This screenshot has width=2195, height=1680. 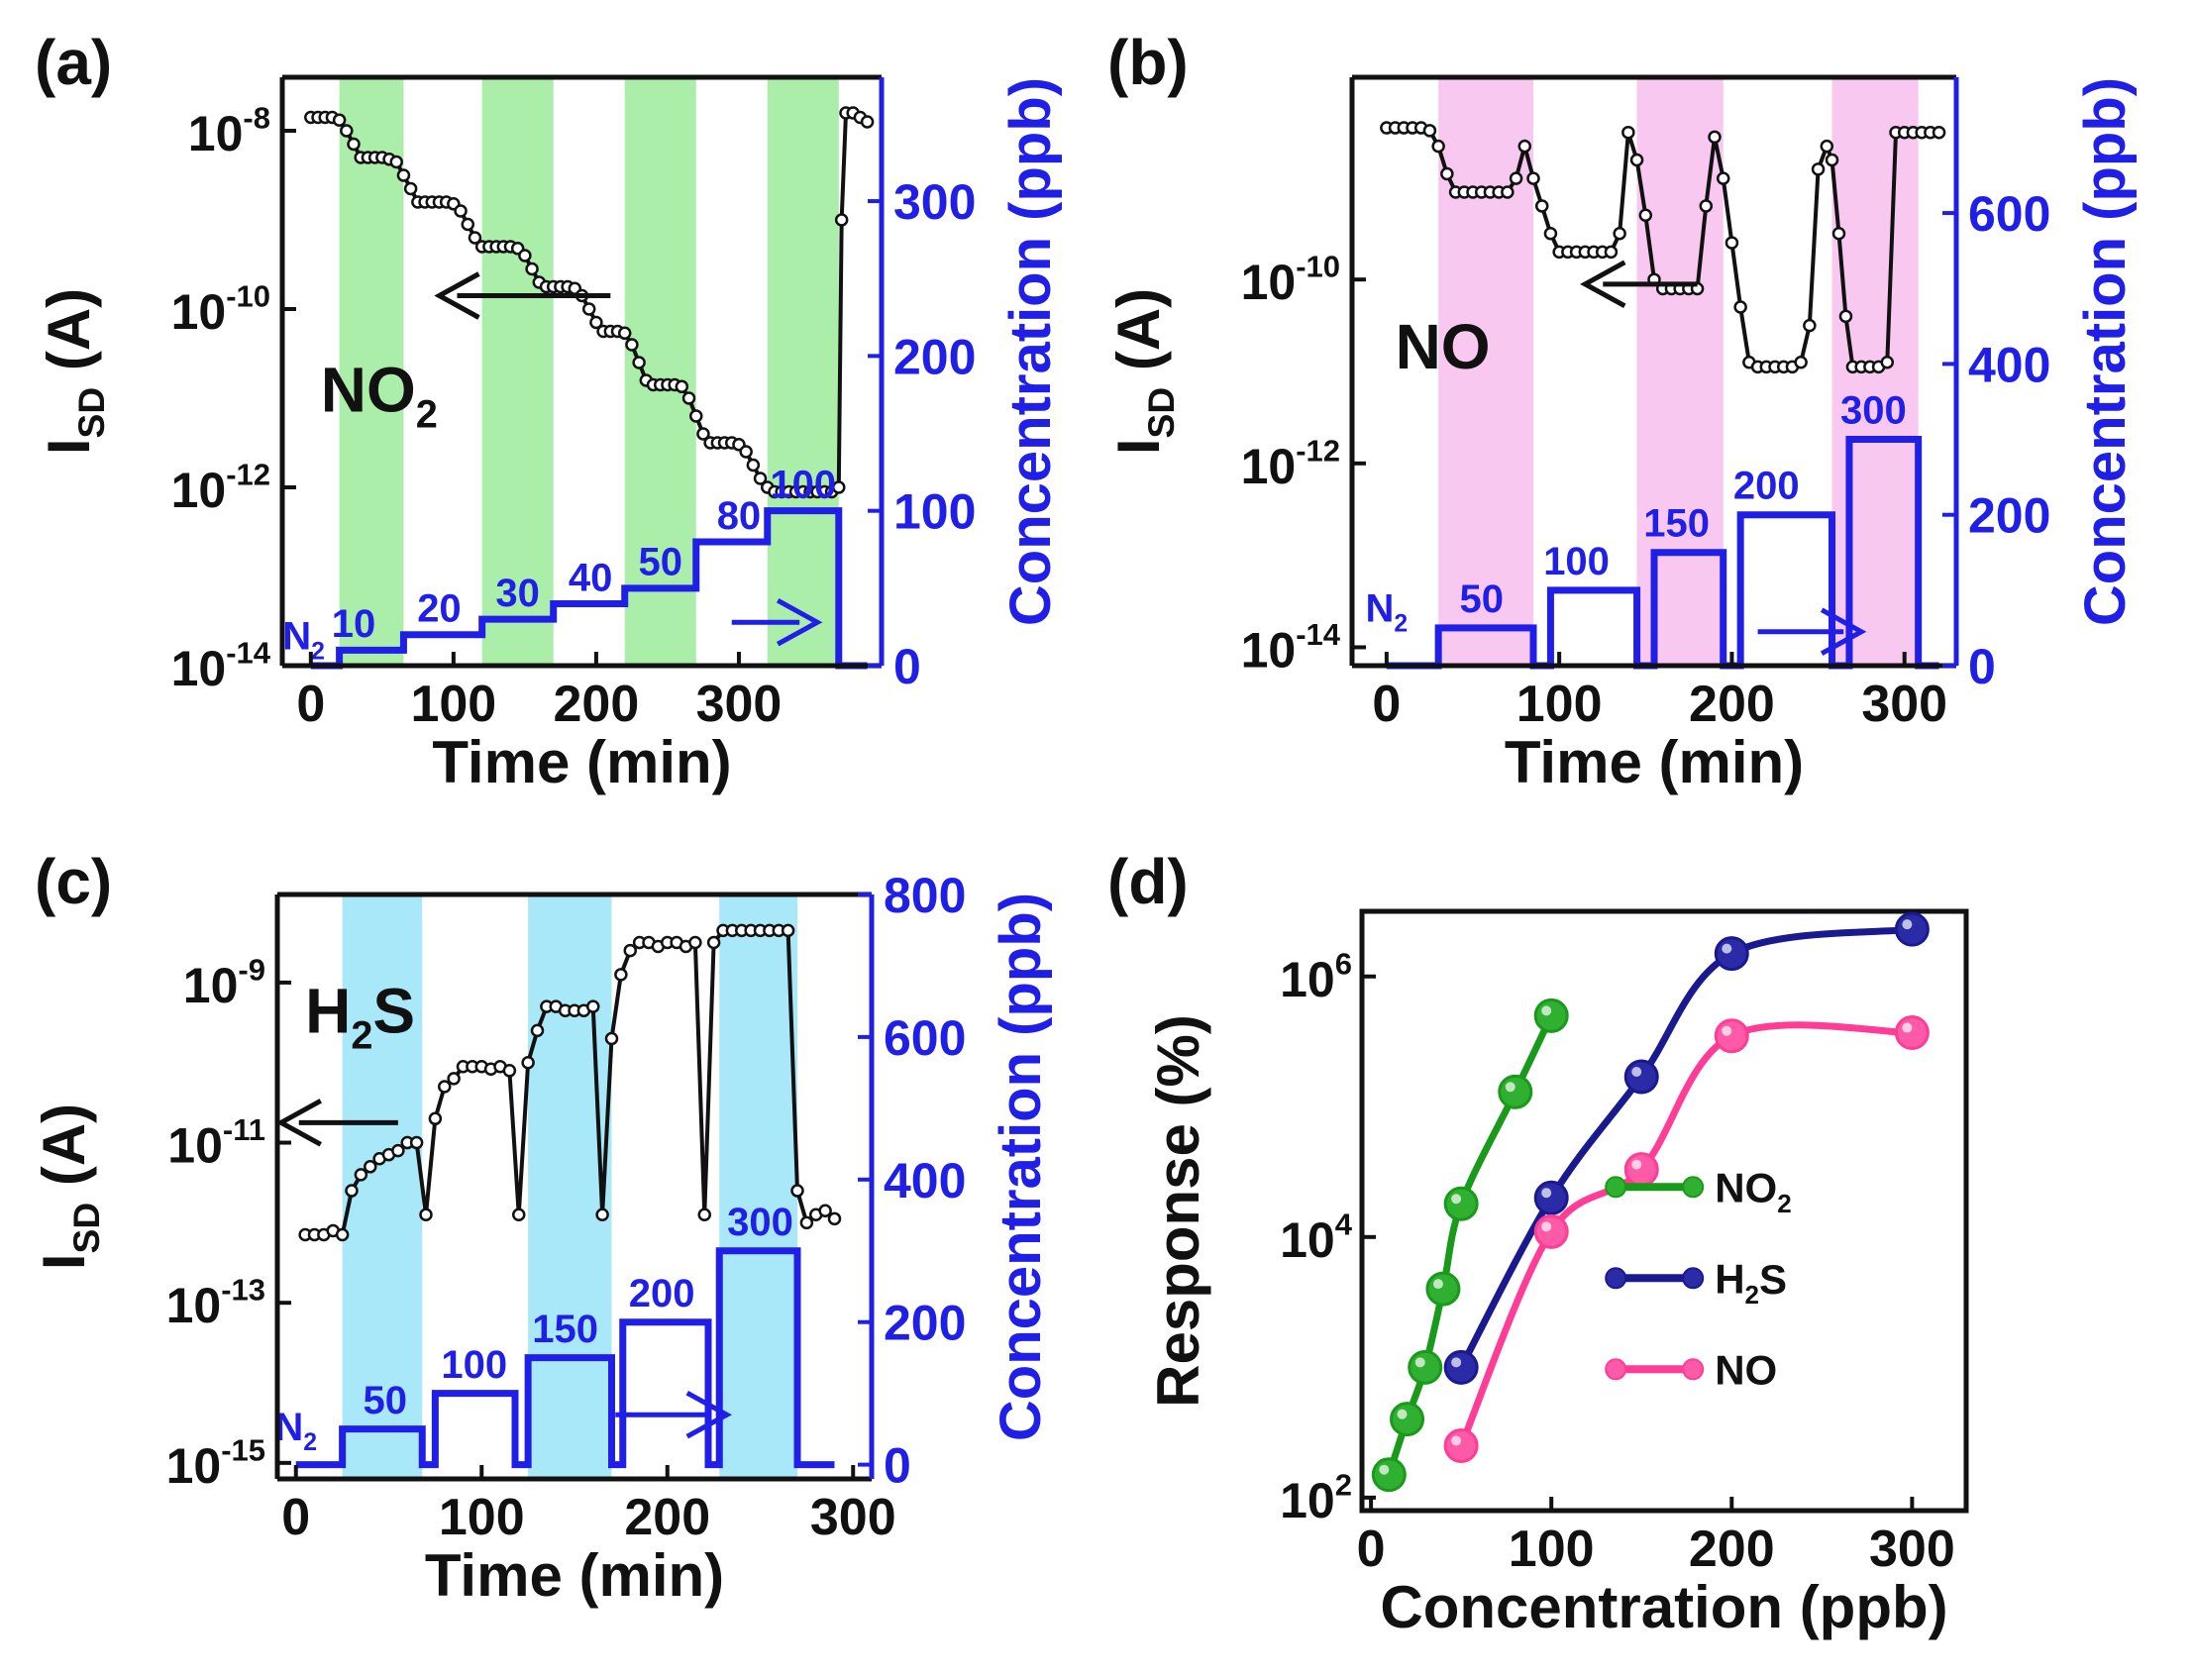 What do you see at coordinates (2105, 351) in the screenshot?
I see `y-right-axis-title: Concentration (ppb)` at bounding box center [2105, 351].